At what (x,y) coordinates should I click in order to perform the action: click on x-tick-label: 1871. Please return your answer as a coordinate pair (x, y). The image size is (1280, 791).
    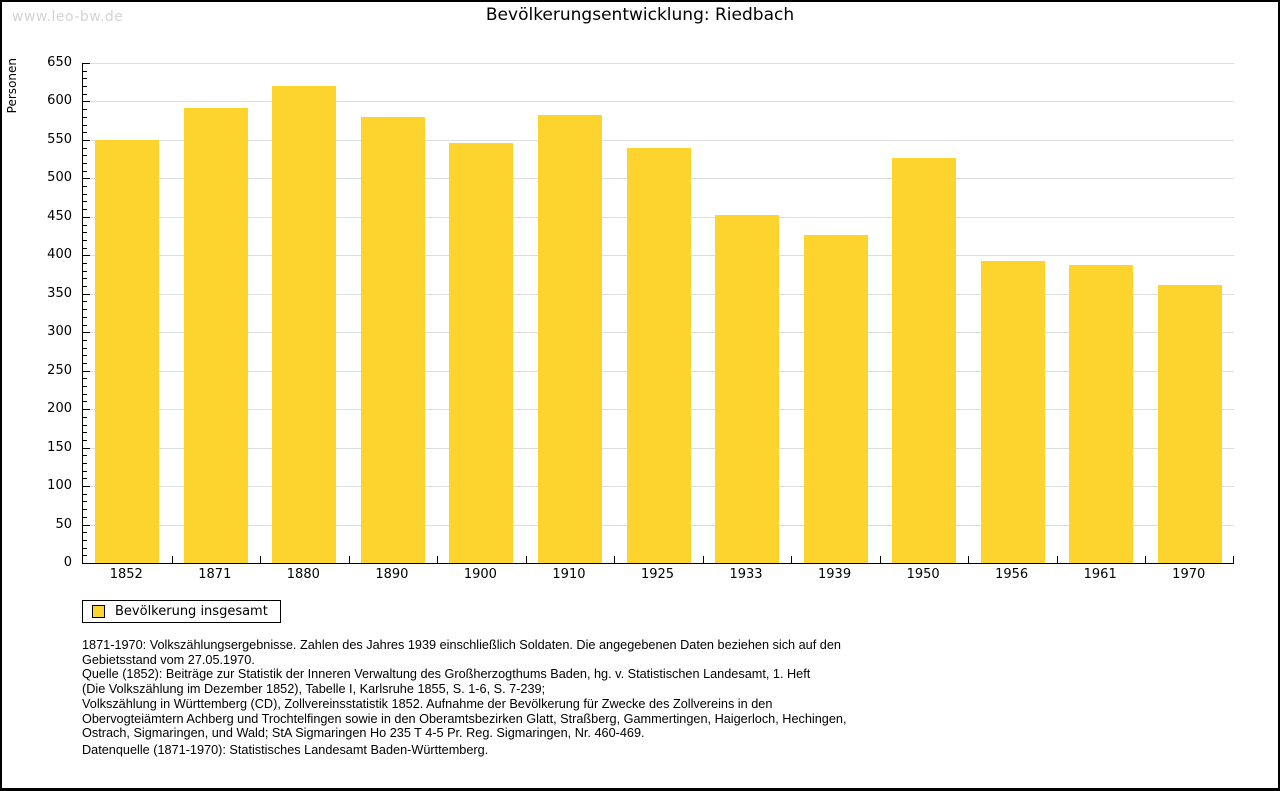
    Looking at the image, I should click on (215, 574).